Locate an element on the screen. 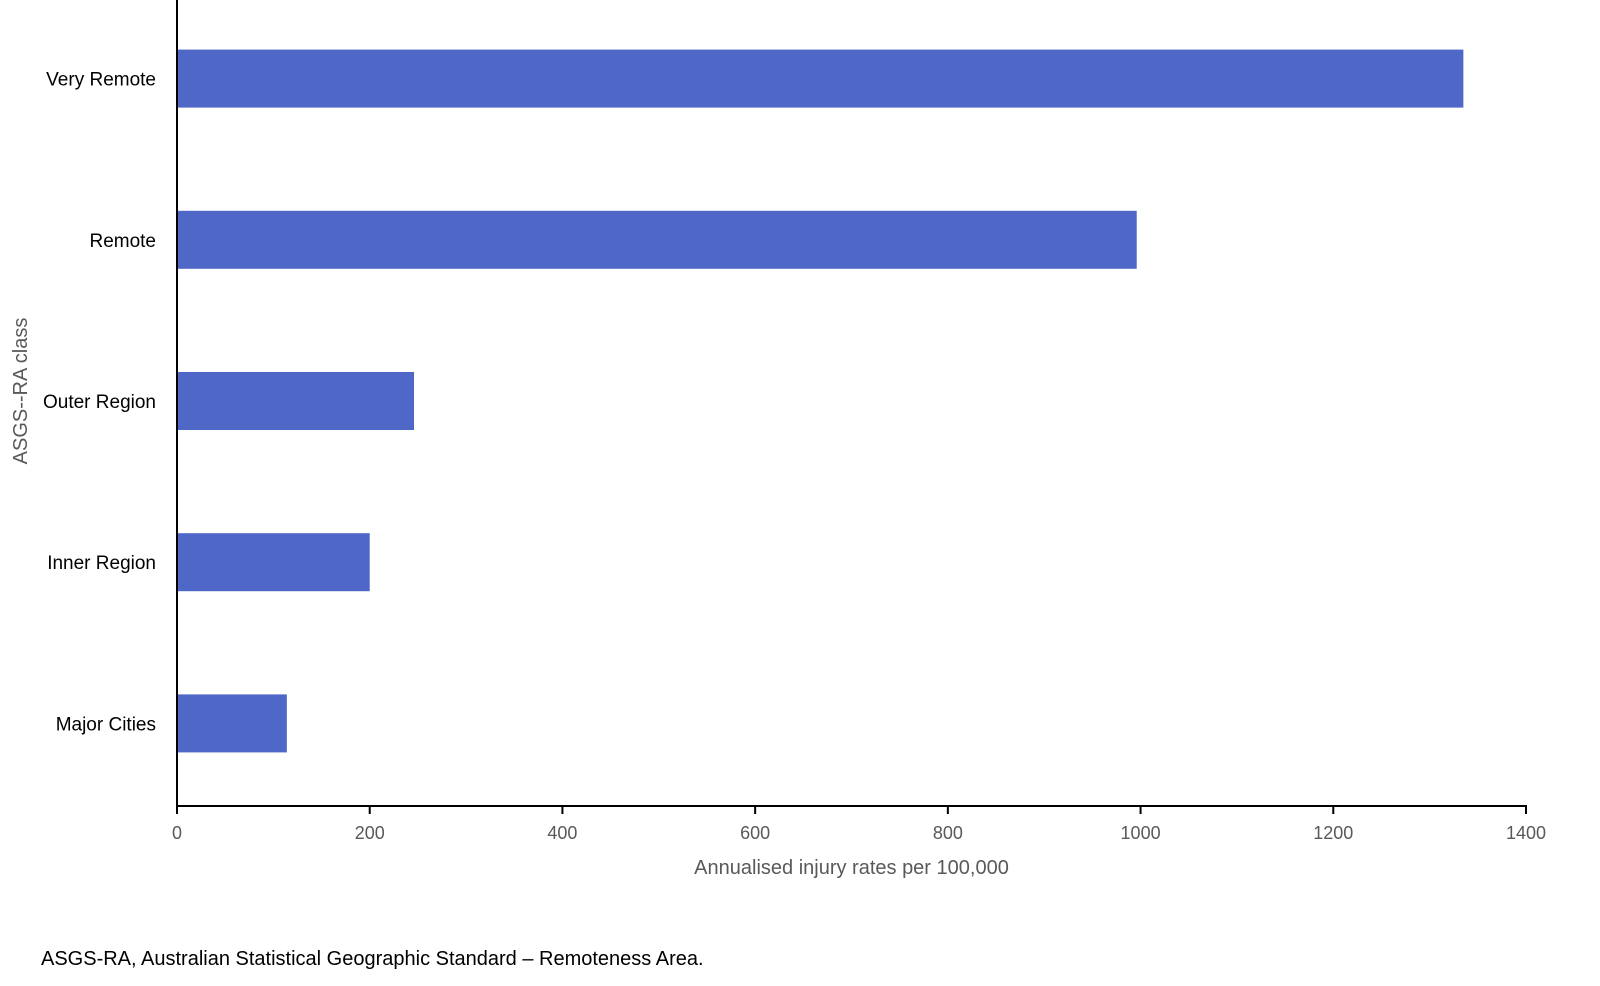 This screenshot has width=1600, height=986. category-label: Inner Region is located at coordinates (101, 563).